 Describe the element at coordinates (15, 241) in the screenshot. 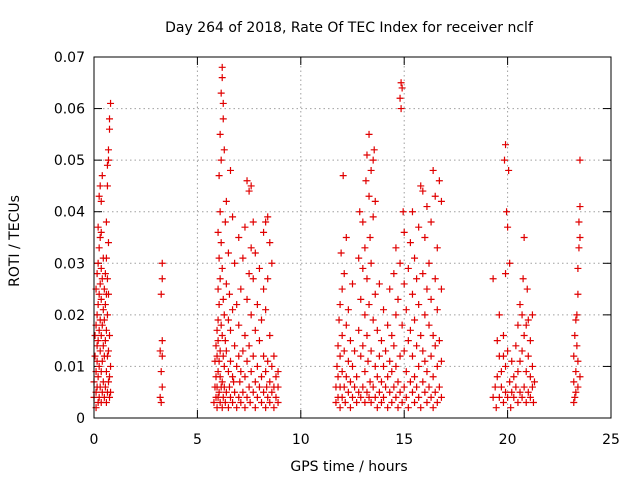

I see `y-axis-label: ROTI / TECUs` at that location.